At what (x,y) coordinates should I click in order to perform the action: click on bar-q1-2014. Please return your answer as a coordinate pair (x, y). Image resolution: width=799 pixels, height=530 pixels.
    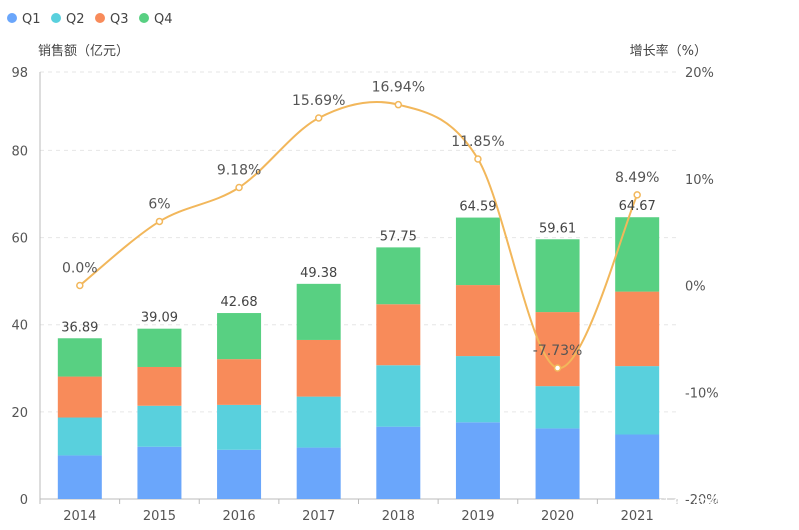
    Looking at the image, I should click on (79, 477).